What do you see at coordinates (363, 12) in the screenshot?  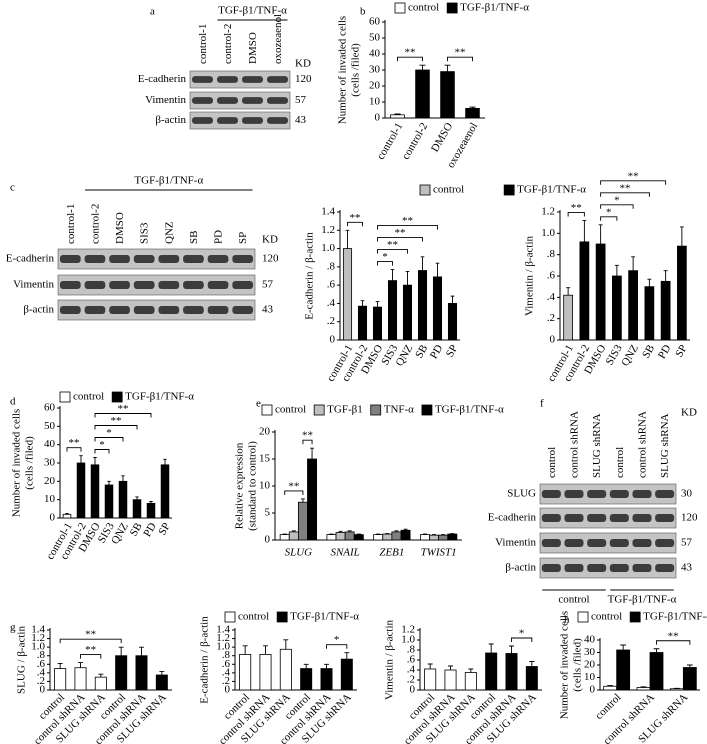 I see `panel-label: b` at bounding box center [363, 12].